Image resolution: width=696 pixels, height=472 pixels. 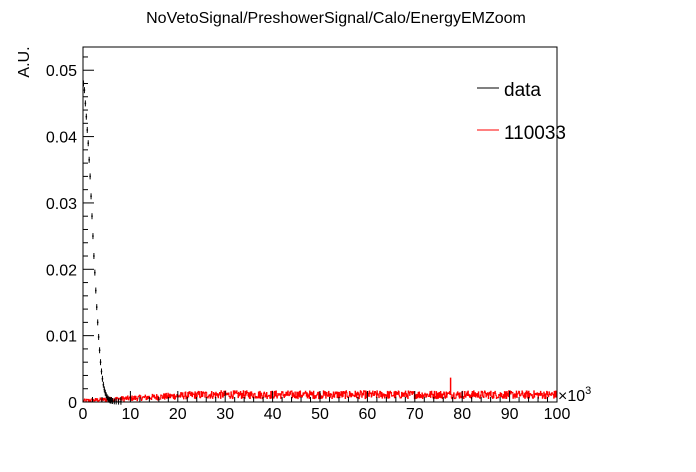 I want to click on x-axis-multiplier-exponent: 3, so click(x=588, y=391).